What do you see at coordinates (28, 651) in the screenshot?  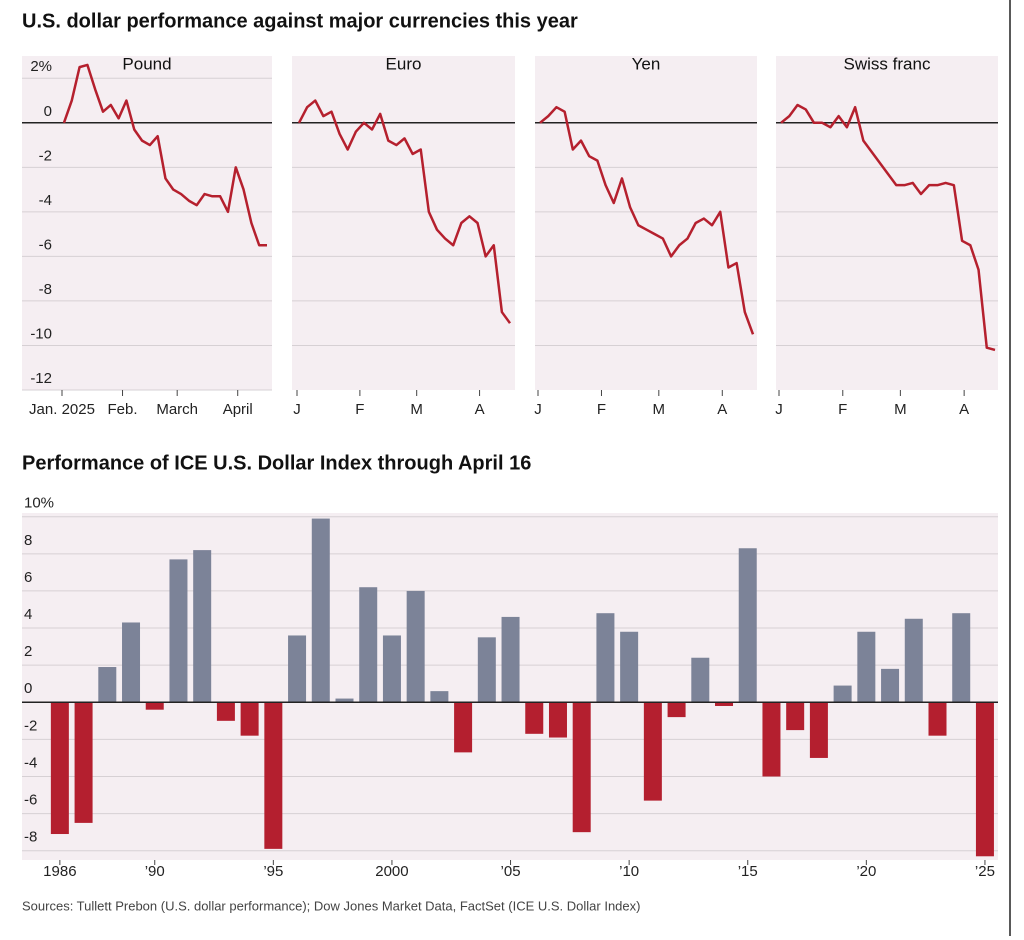 I see `y-tick-label: 2` at bounding box center [28, 651].